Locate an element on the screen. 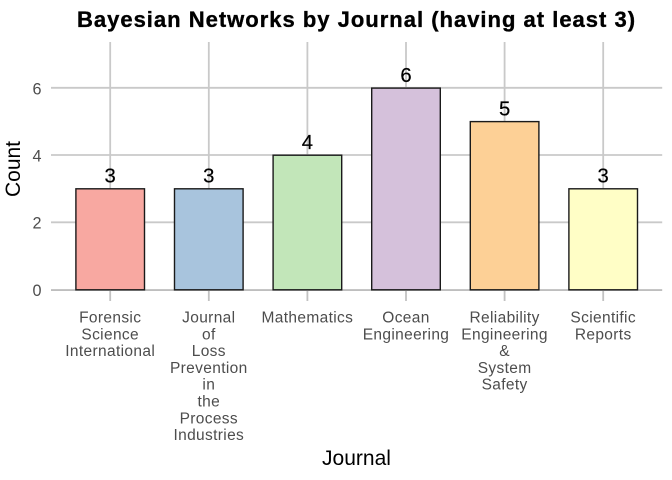  svg-text: in is located at coordinates (208, 385).